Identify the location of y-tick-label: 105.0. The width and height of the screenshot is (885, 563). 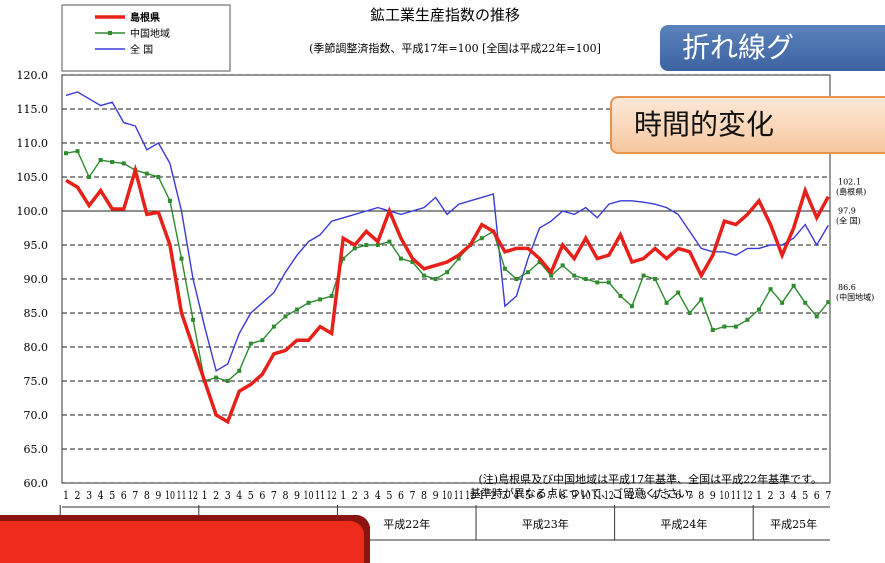
(33, 177).